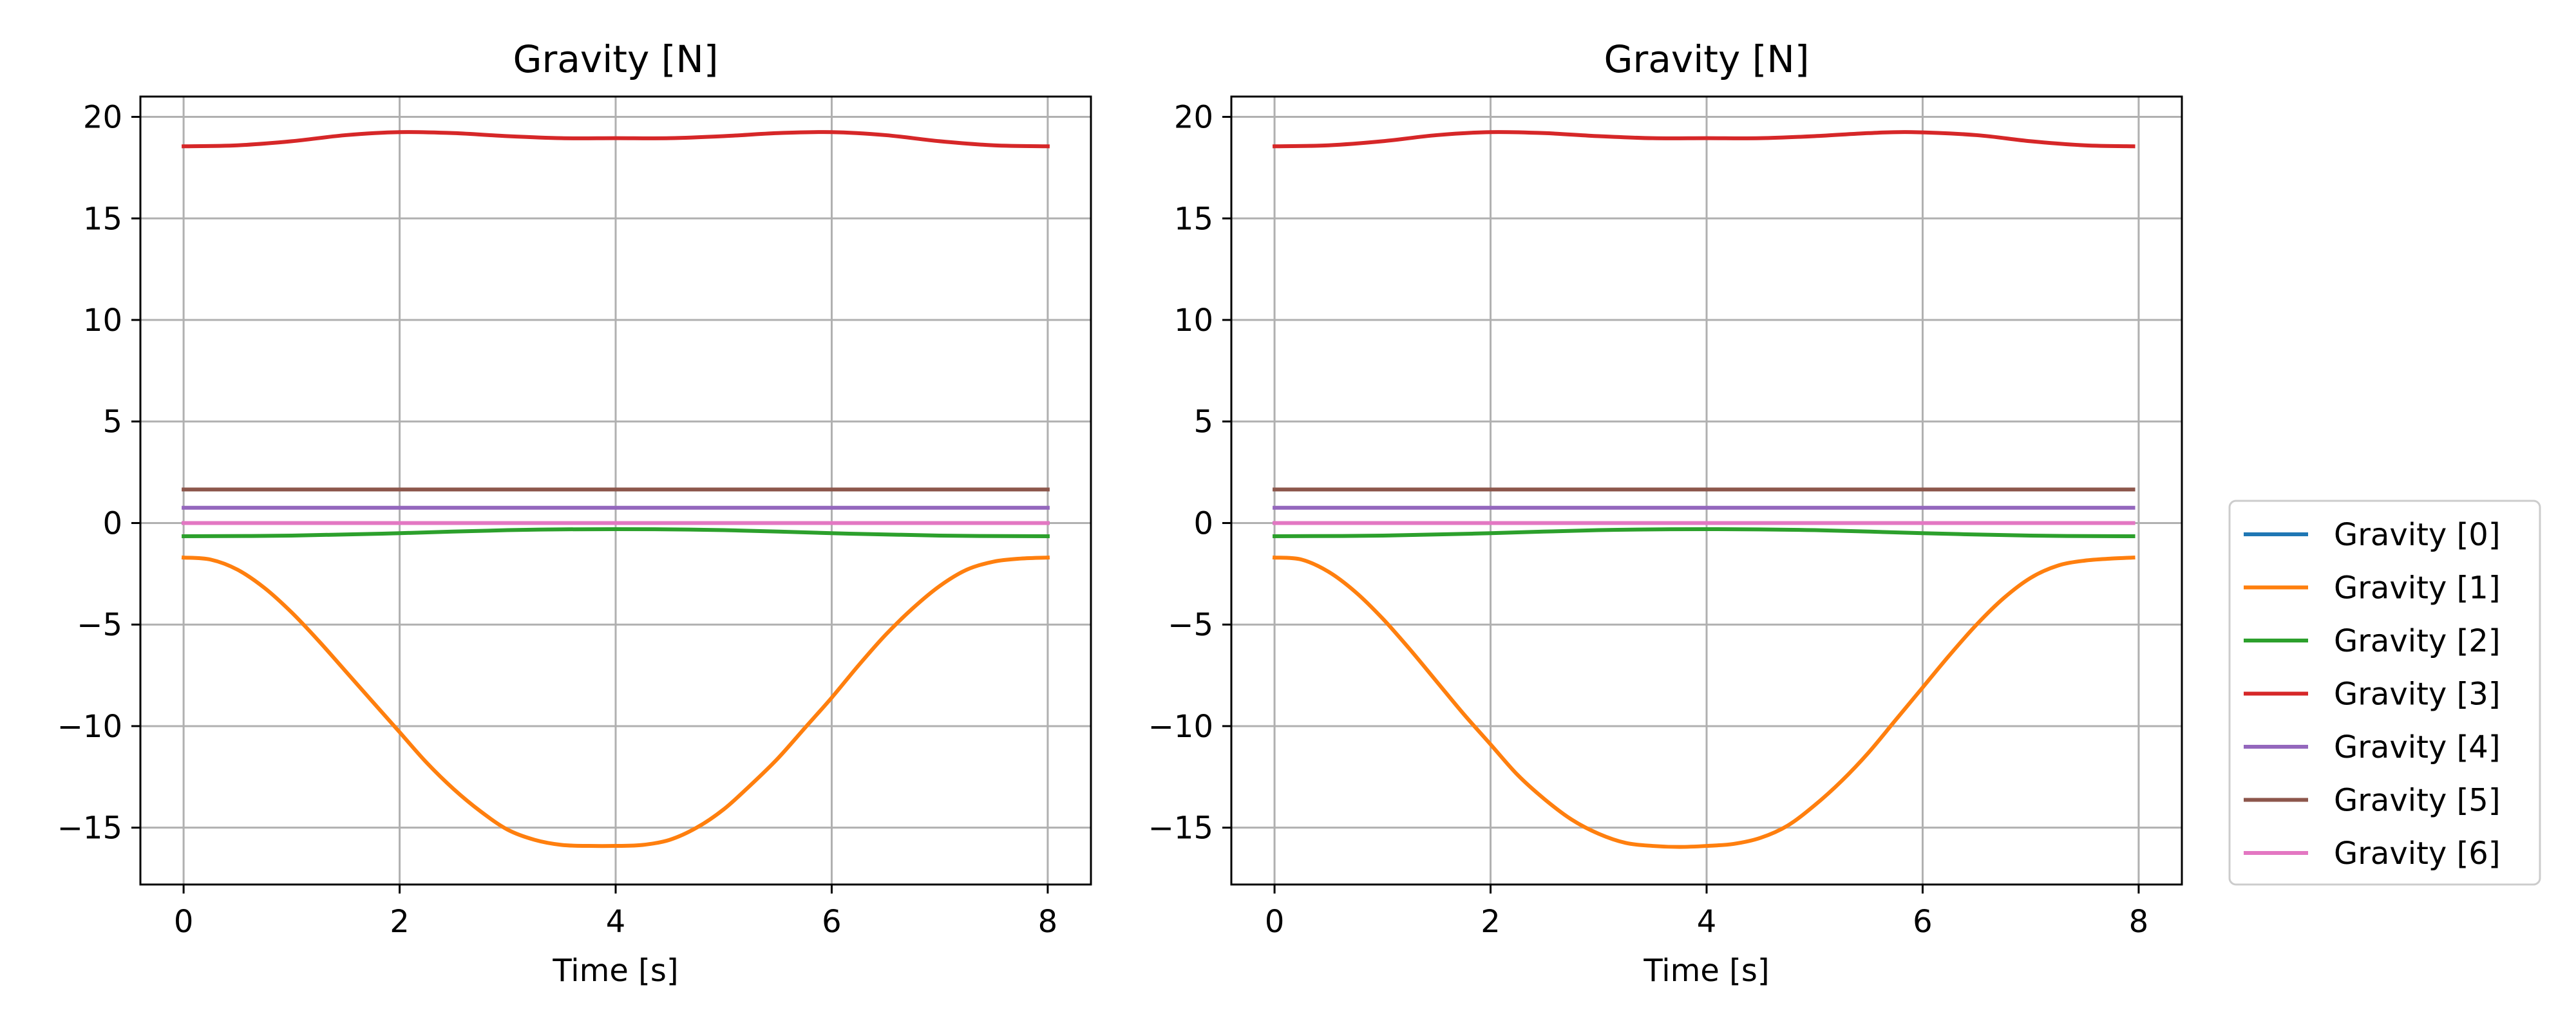 This screenshot has width=2576, height=1030. What do you see at coordinates (2417, 588) in the screenshot?
I see `legend-label: Gravity [1]` at bounding box center [2417, 588].